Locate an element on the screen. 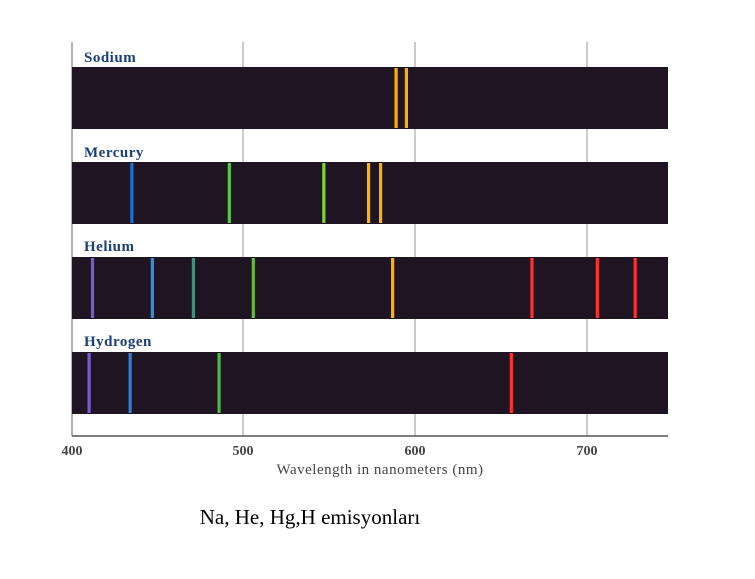 Image resolution: width=755 pixels, height=579 pixels. spectrum-title-hydrogen: Hydrogen is located at coordinates (118, 342).